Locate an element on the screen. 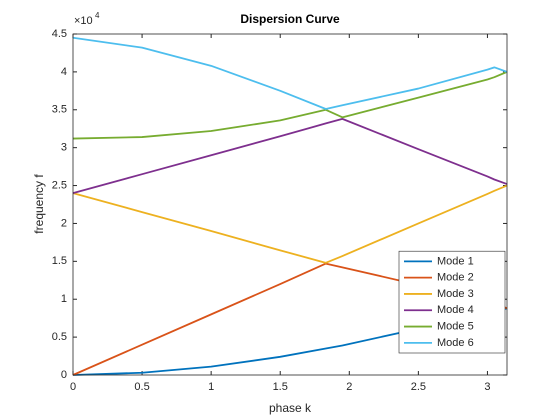  y-tick-label: 1.5 is located at coordinates (59, 261).